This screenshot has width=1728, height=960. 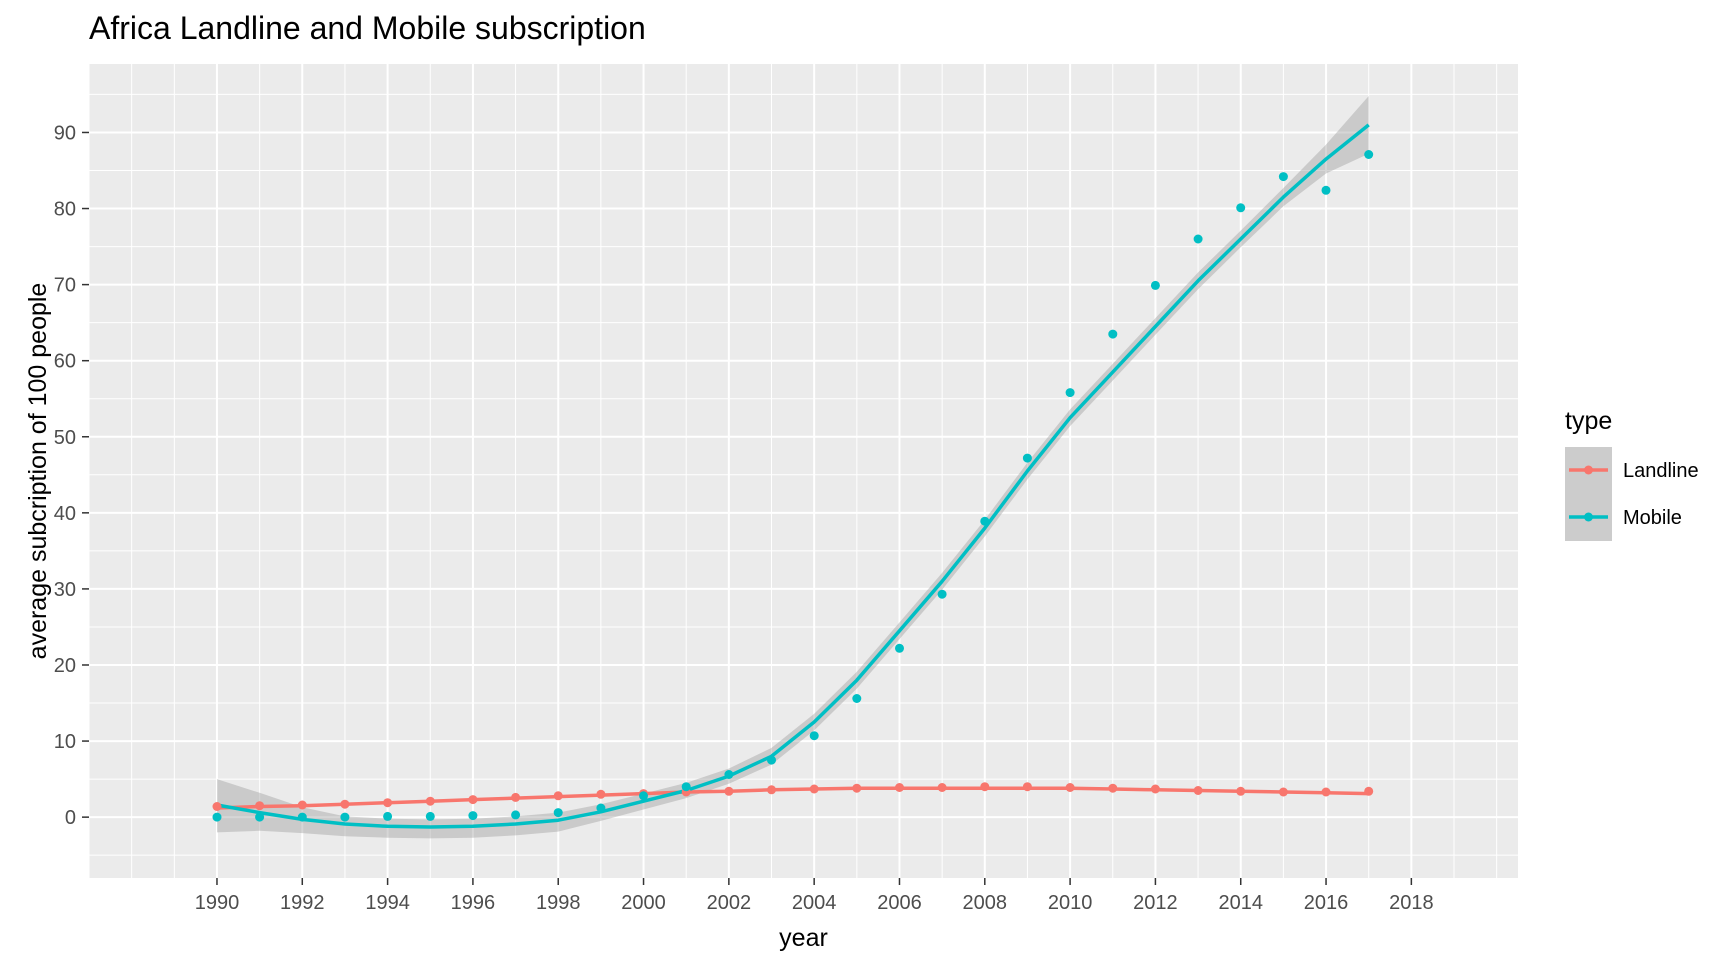 I want to click on x-tick-label: 2006, so click(x=899, y=903).